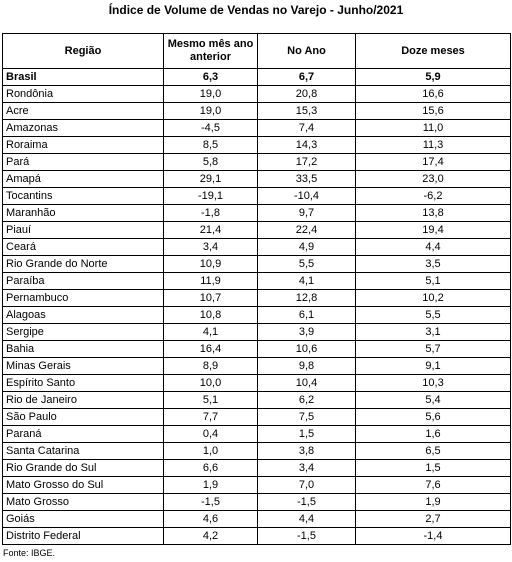 The width and height of the screenshot is (512, 562). Describe the element at coordinates (29, 553) in the screenshot. I see `source-note: Fonte: IBGE.` at that location.